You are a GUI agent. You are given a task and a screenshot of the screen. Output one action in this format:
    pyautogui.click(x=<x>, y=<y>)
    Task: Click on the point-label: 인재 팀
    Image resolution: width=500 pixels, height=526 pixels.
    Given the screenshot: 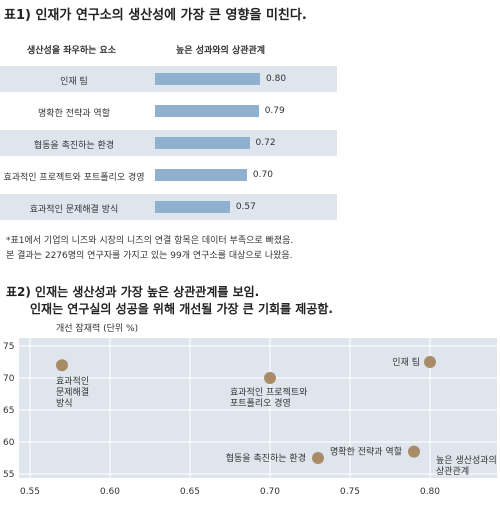 What is the action you would take?
    pyautogui.click(x=406, y=362)
    